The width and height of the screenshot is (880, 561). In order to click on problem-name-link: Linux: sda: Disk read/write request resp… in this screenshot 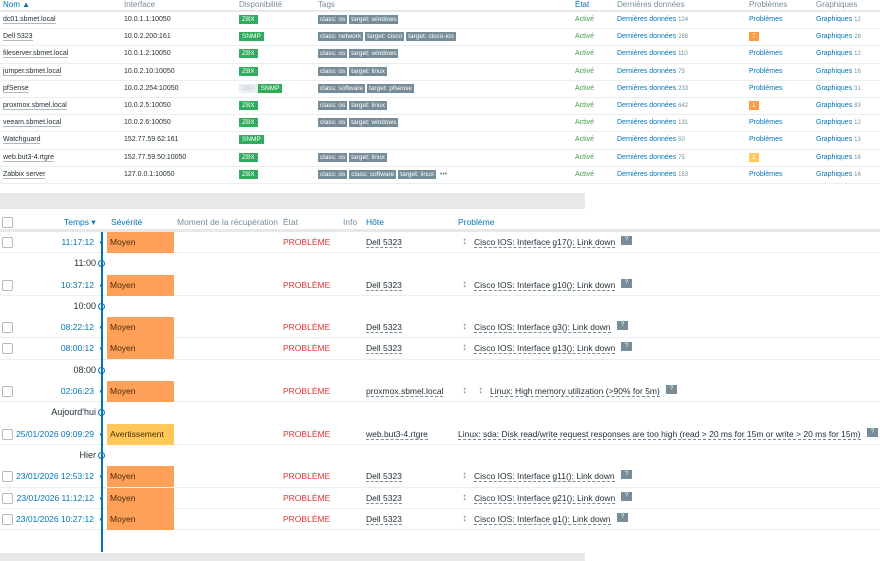, I will do `click(659, 434)`.